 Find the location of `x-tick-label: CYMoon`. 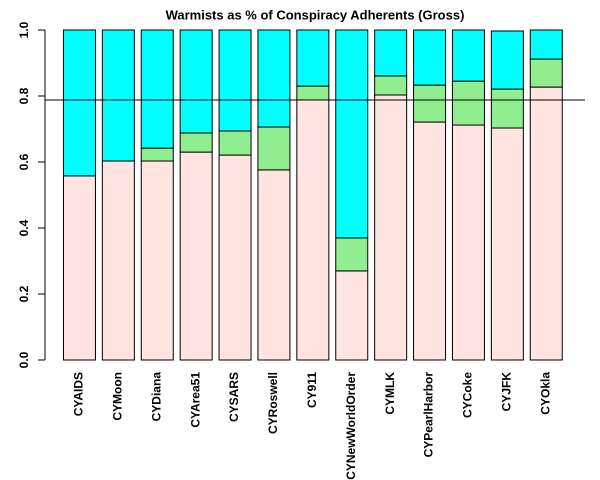

x-tick-label: CYMoon is located at coordinates (118, 396).